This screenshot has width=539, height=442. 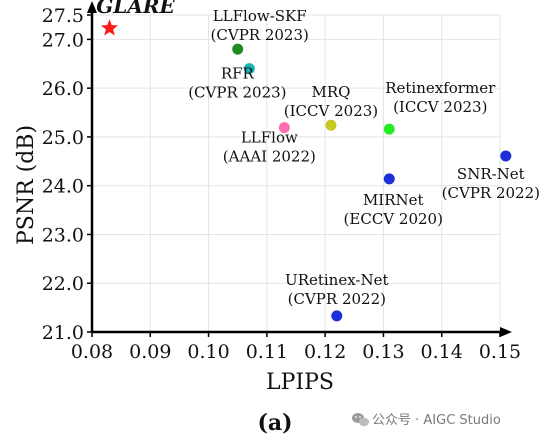 I want to click on y-axis-title: PSNR (dB), so click(x=26, y=185).